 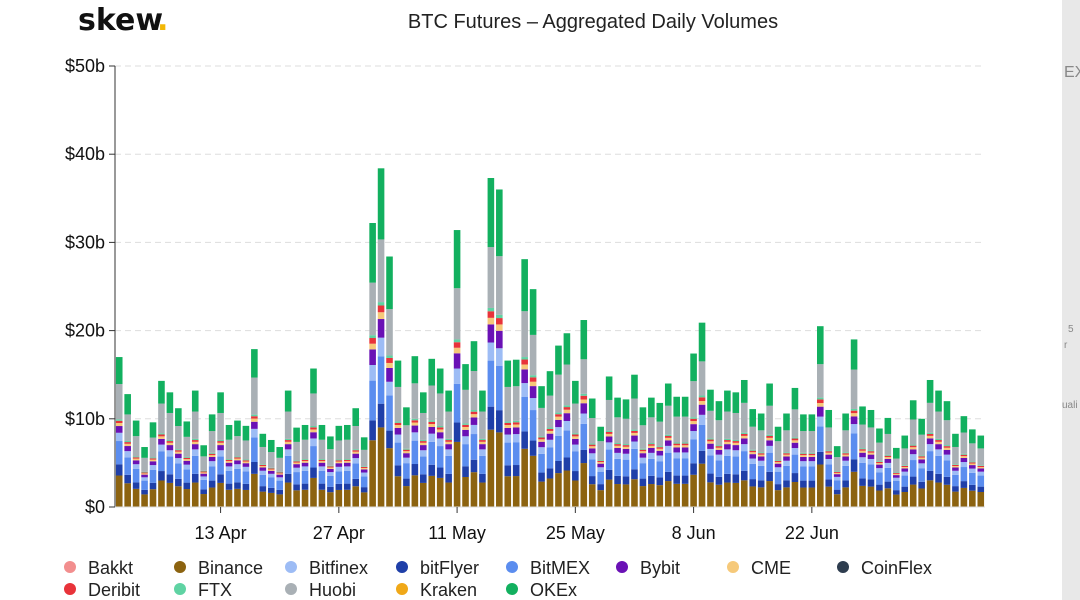 I want to click on legend-item: BitMEX, so click(x=548, y=568).